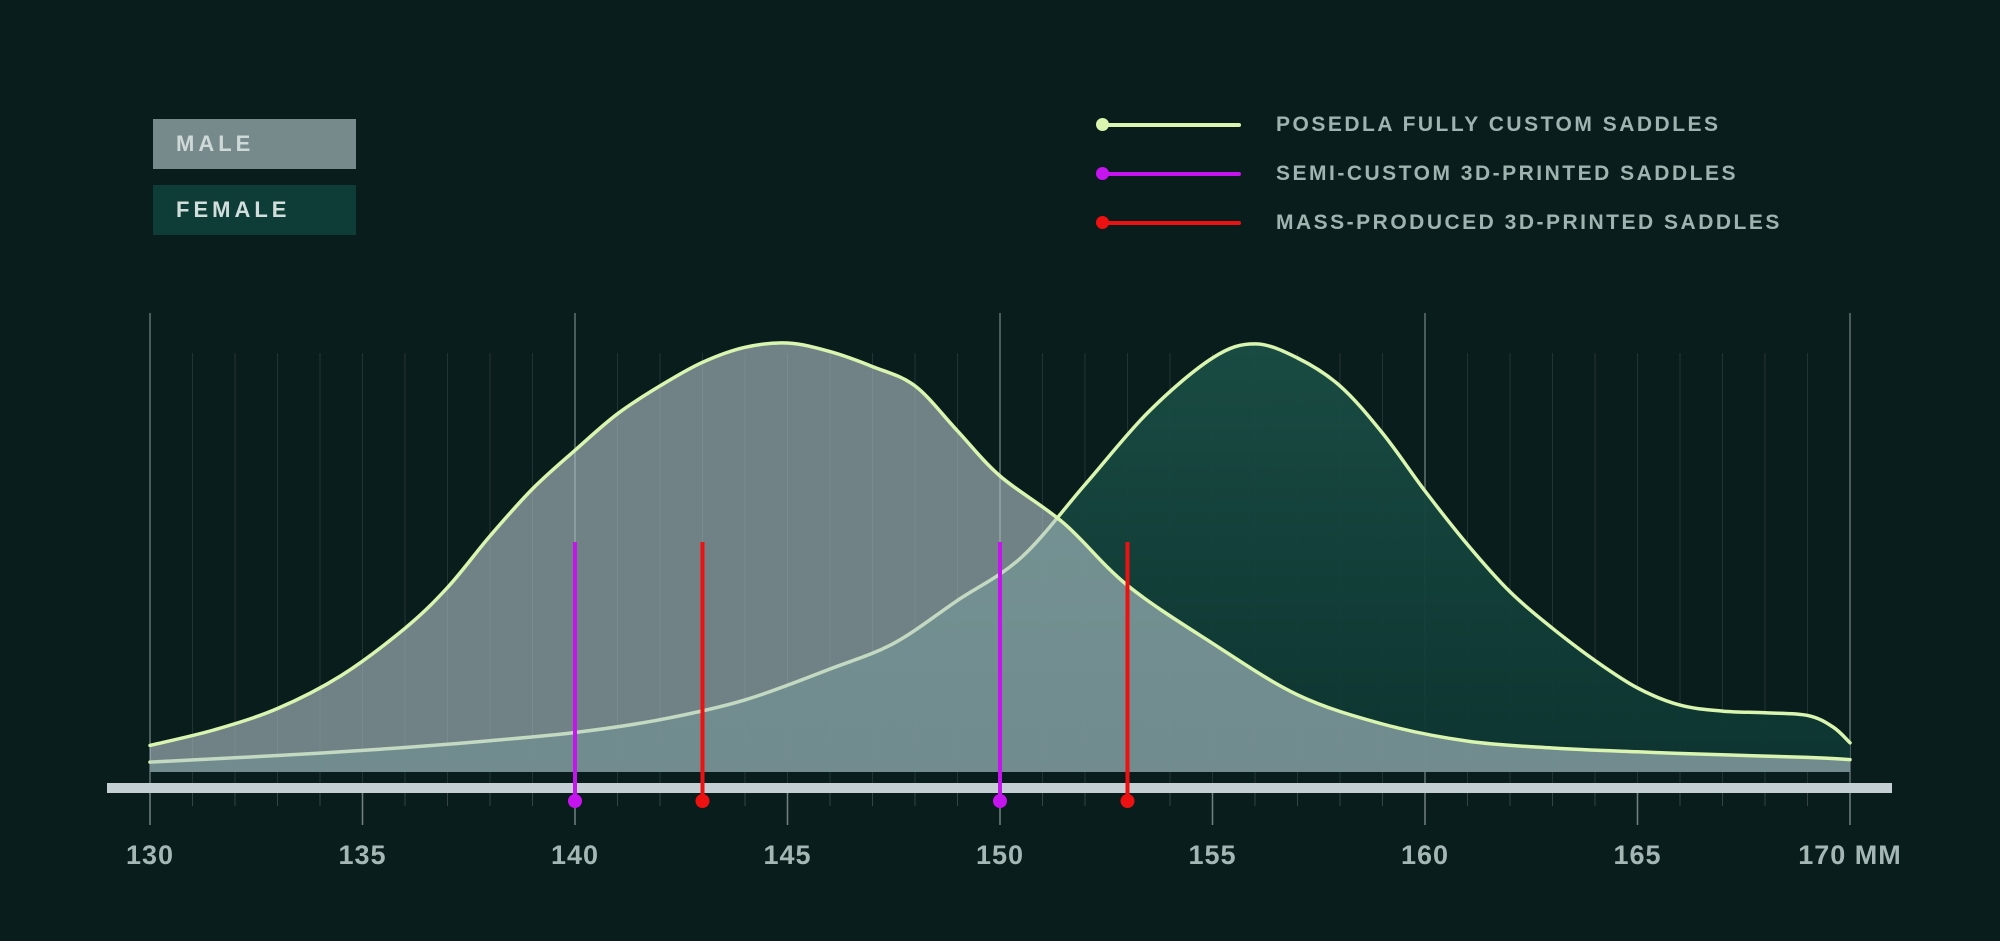 Image resolution: width=2000 pixels, height=941 pixels. I want to click on axis-tick-label-150: 150, so click(1000, 855).